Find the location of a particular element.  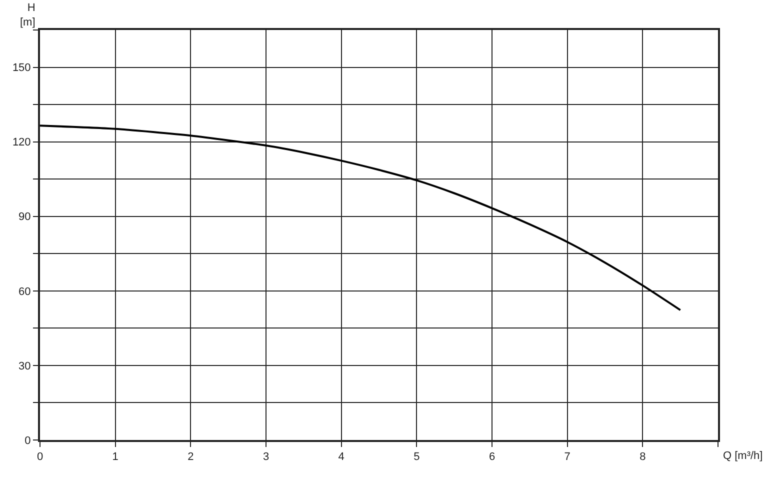

x-tick-label: 8 is located at coordinates (643, 457).